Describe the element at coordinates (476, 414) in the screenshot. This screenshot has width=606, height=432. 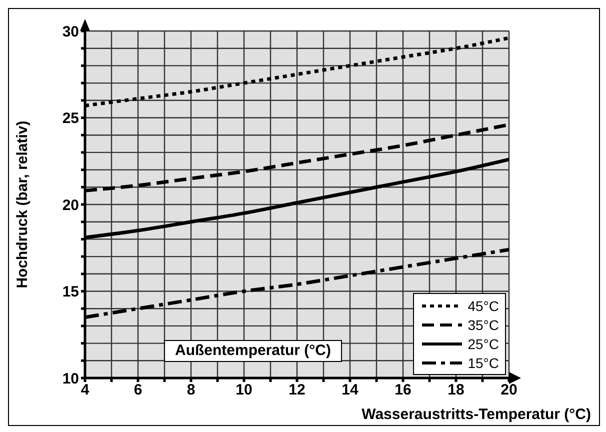
I see `x-axis-title: Wasseraustritts-Temperatur (°C)` at that location.